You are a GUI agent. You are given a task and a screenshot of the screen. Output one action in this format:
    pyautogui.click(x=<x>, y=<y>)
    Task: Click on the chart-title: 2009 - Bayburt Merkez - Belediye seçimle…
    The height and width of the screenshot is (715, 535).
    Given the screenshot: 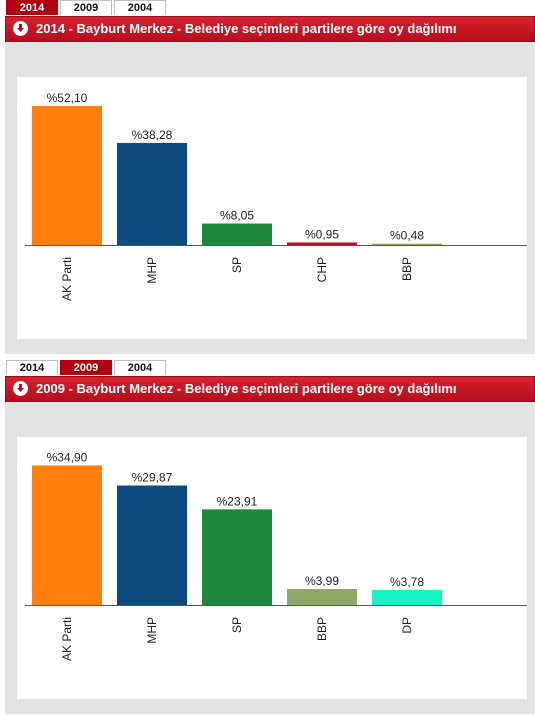 What is the action you would take?
    pyautogui.click(x=246, y=388)
    